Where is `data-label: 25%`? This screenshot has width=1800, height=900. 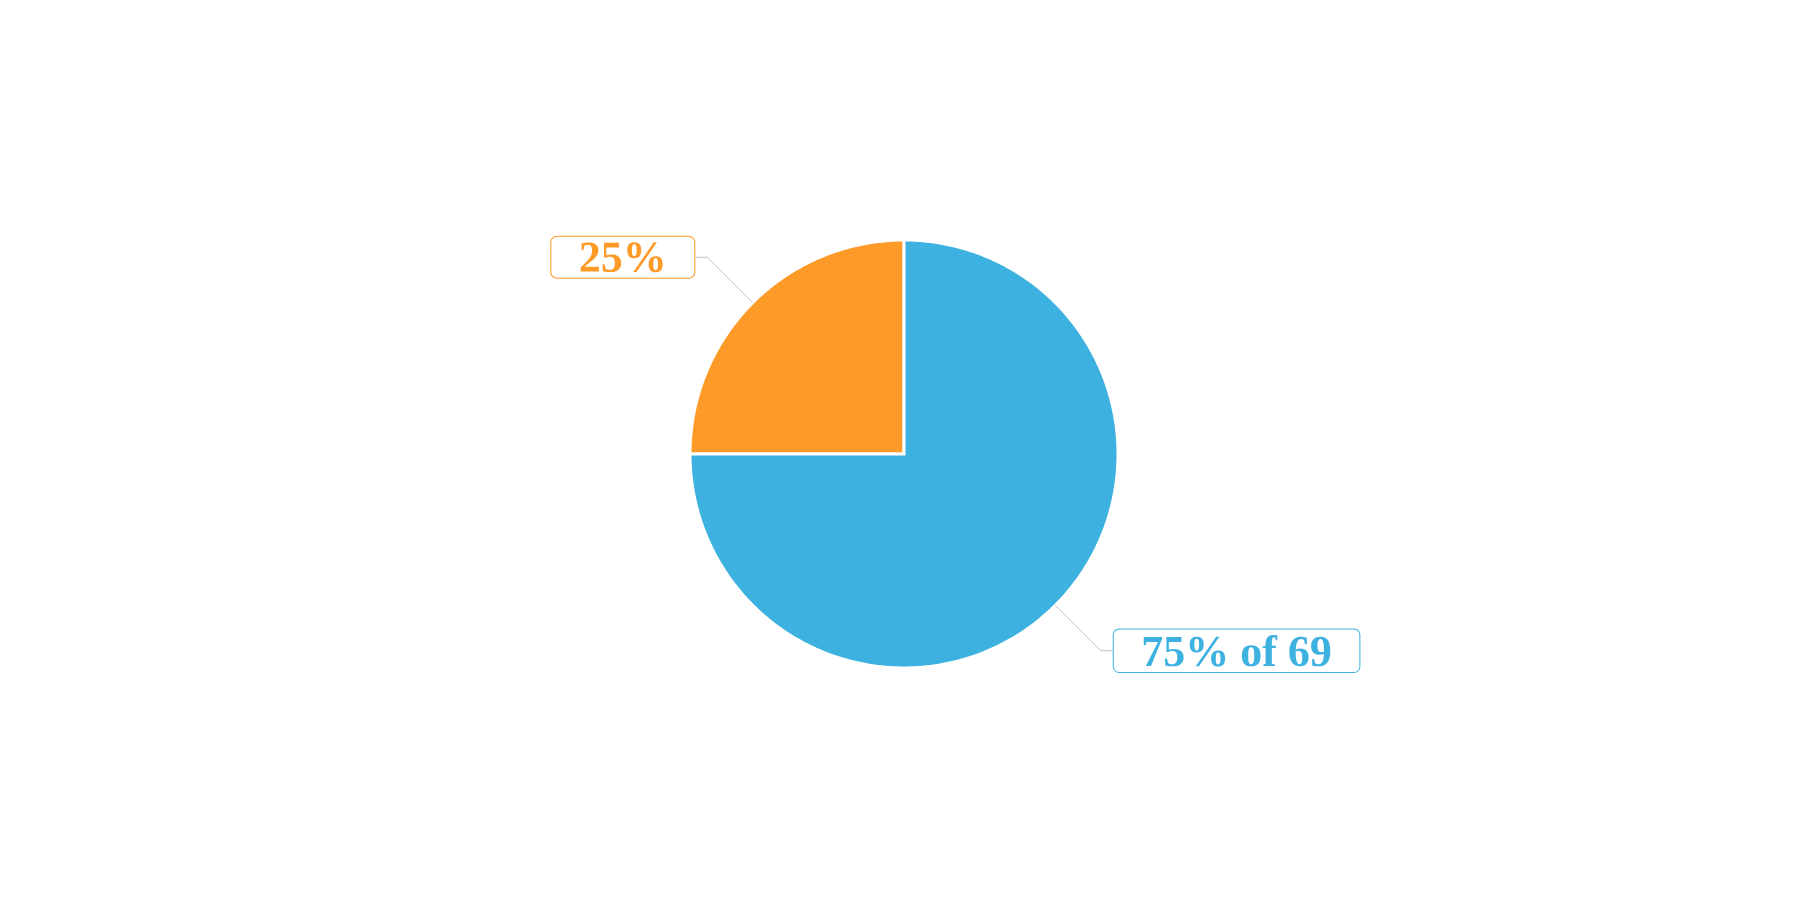 data-label: 25% is located at coordinates (621, 257).